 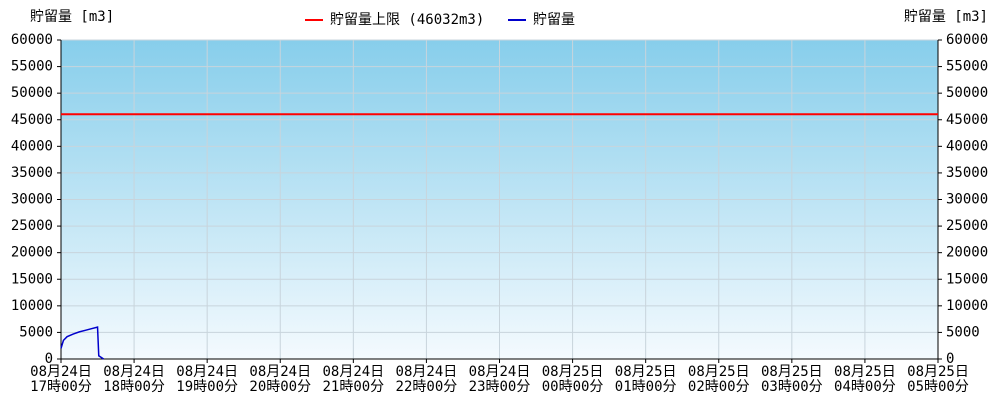 I want to click on y-tick-label: 20000, so click(x=32, y=253).